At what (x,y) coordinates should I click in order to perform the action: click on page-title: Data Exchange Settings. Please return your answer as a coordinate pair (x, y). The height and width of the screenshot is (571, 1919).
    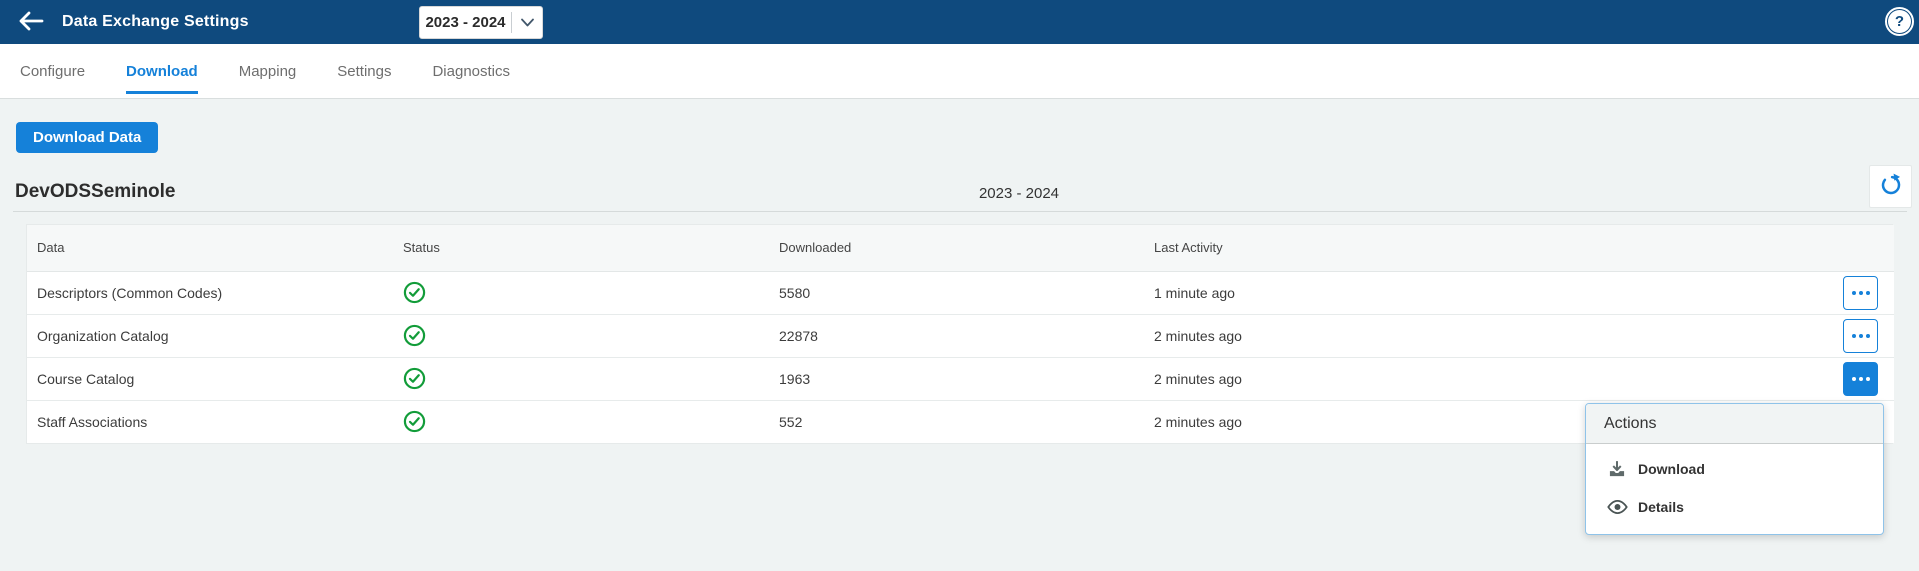
    Looking at the image, I should click on (155, 21).